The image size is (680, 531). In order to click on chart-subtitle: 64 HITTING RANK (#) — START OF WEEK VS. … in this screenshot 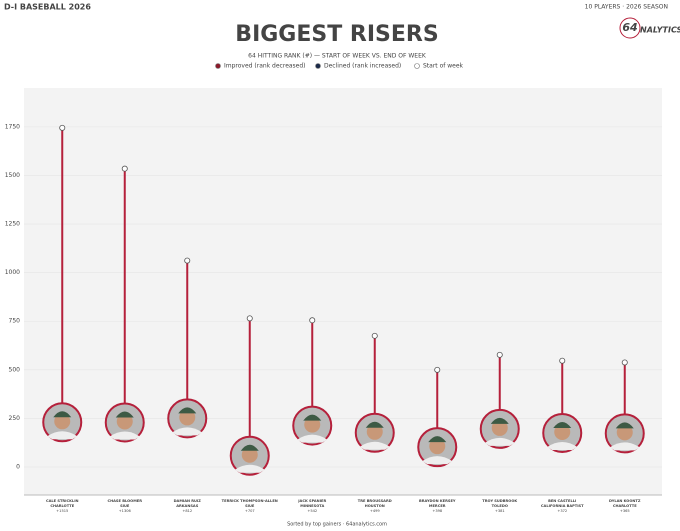, I will do `click(337, 56)`.